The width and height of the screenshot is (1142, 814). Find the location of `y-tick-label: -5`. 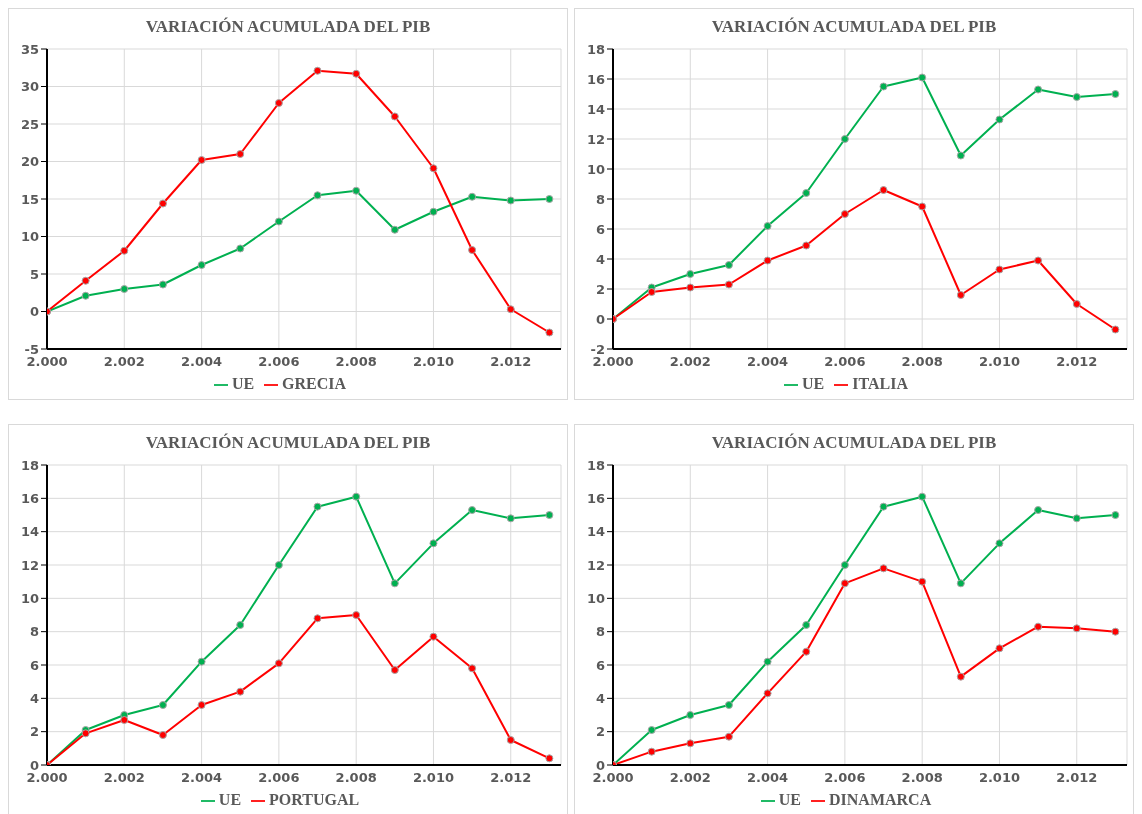

y-tick-label: -5 is located at coordinates (31, 349).